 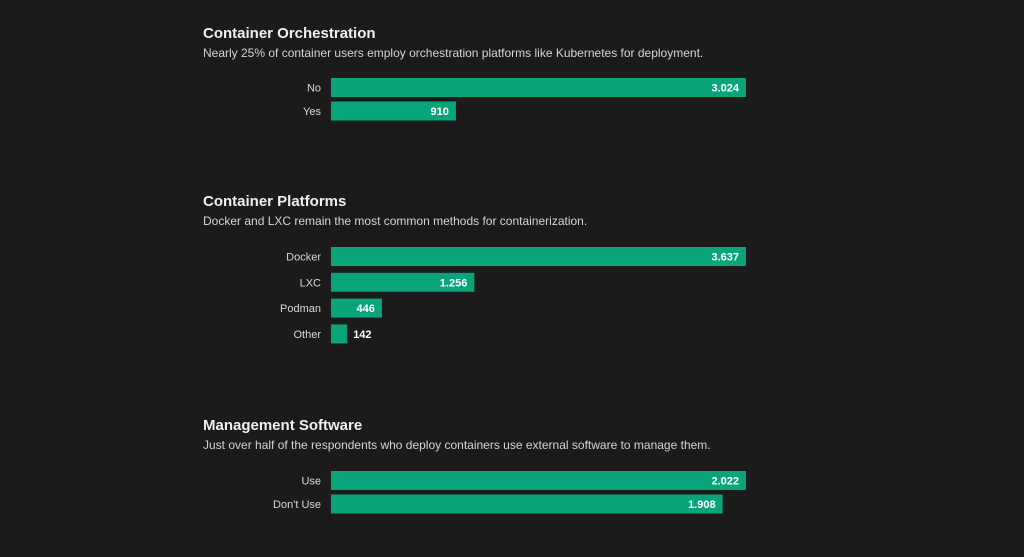 I want to click on bar-row: Other 142, so click(x=332, y=334).